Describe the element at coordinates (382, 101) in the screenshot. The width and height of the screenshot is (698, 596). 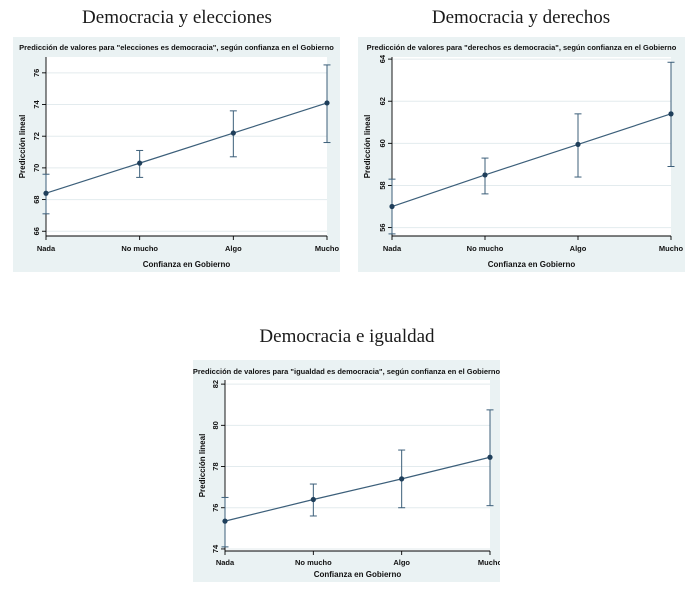
I see `y-tick-label: 62` at that location.